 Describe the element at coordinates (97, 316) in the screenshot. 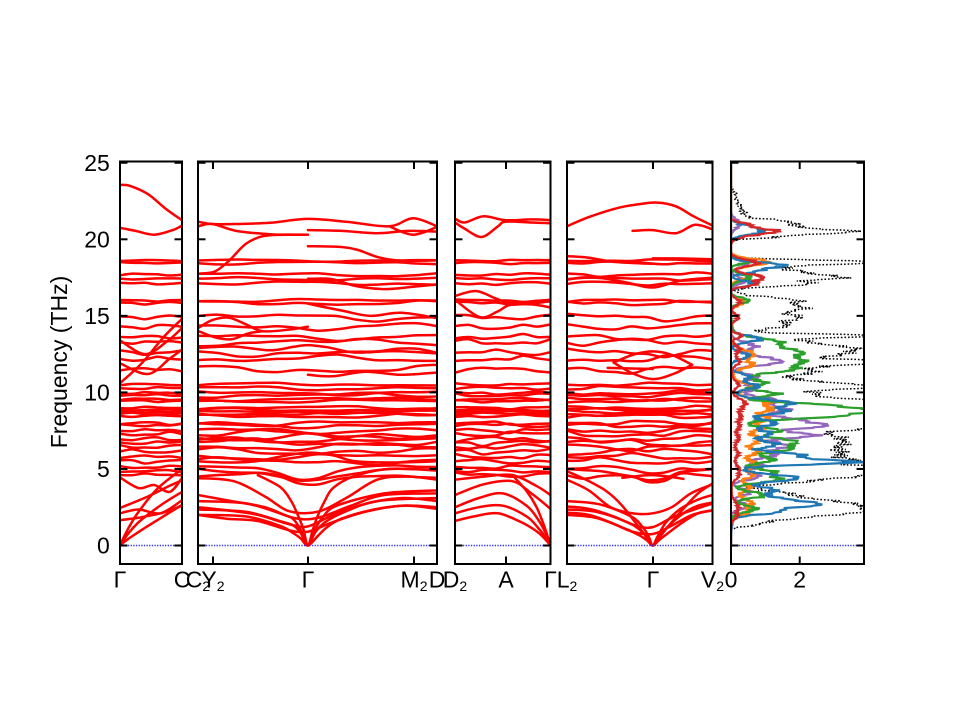

I see `svg-text: 15` at that location.